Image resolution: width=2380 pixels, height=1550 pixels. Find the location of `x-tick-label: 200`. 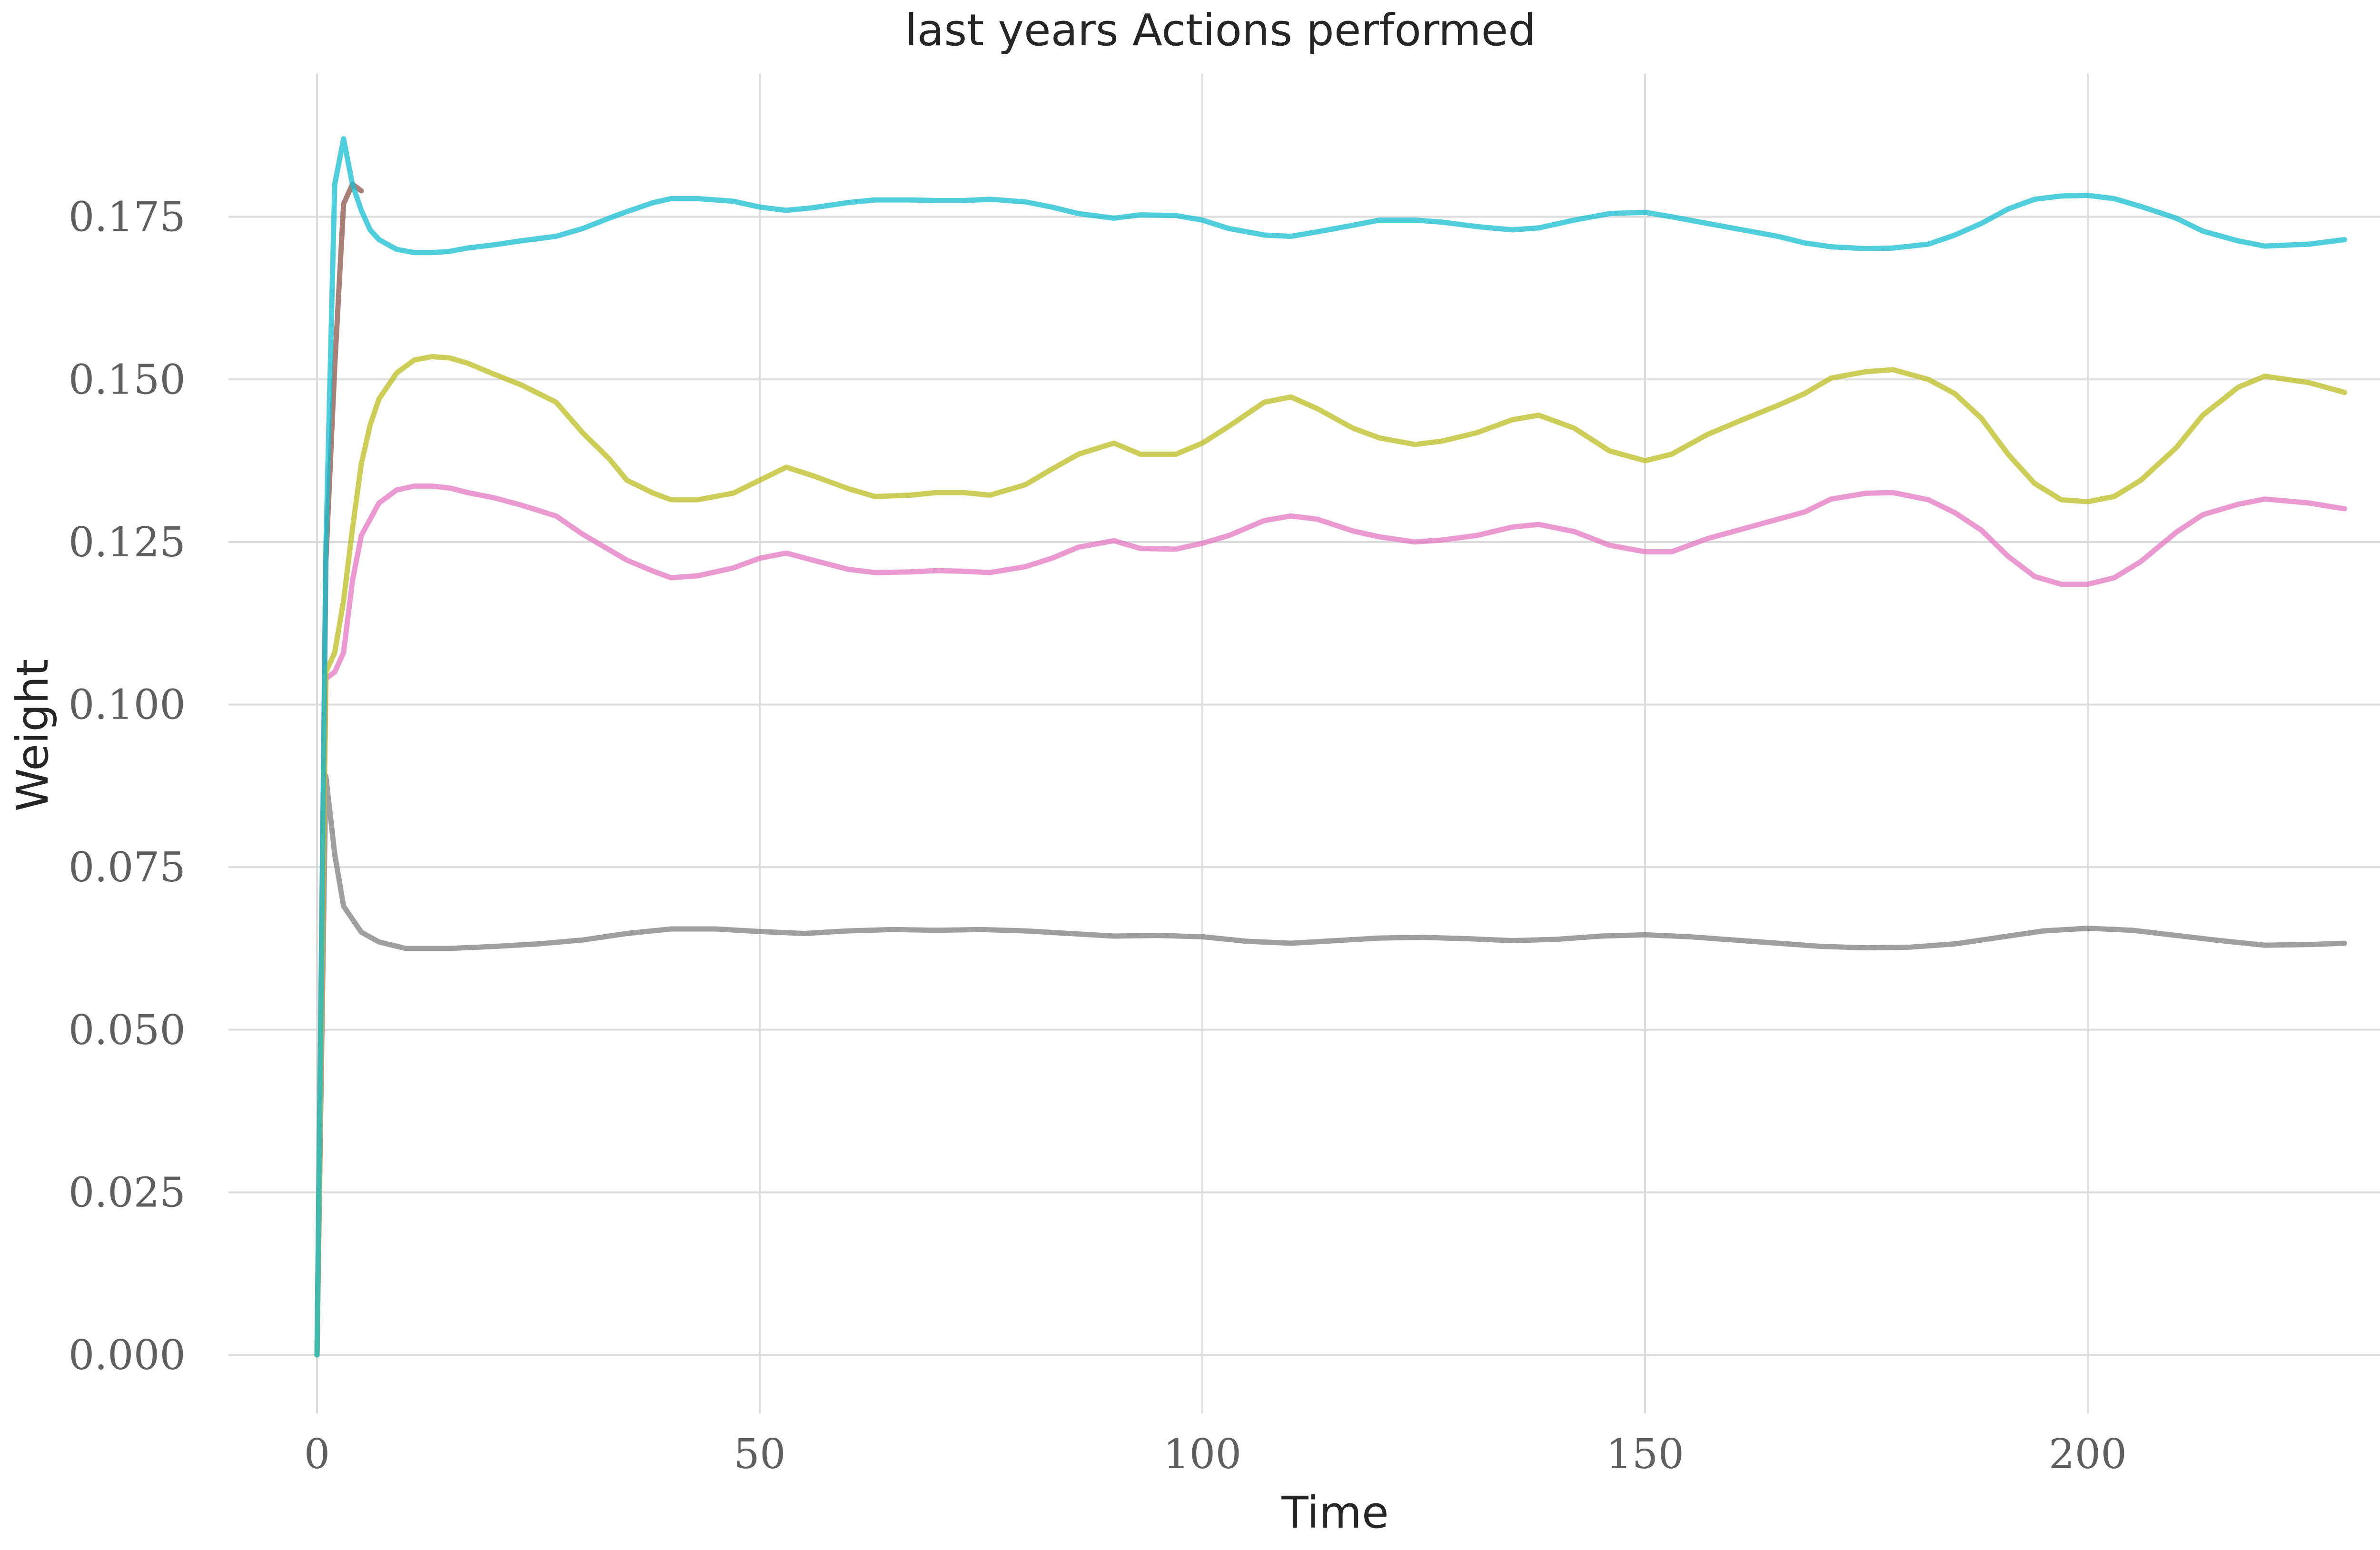

x-tick-label: 200 is located at coordinates (2088, 1454).